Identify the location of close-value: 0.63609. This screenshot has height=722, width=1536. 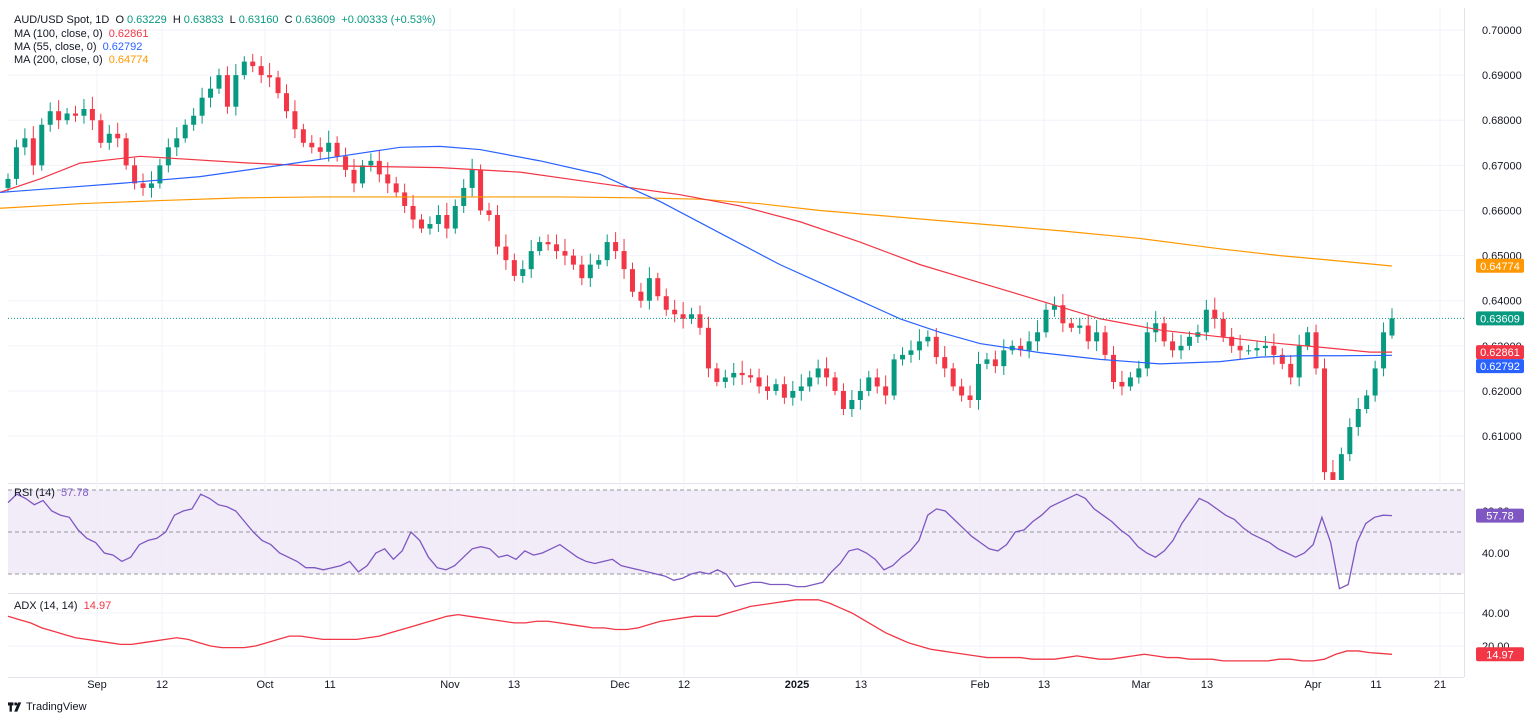
(315, 20).